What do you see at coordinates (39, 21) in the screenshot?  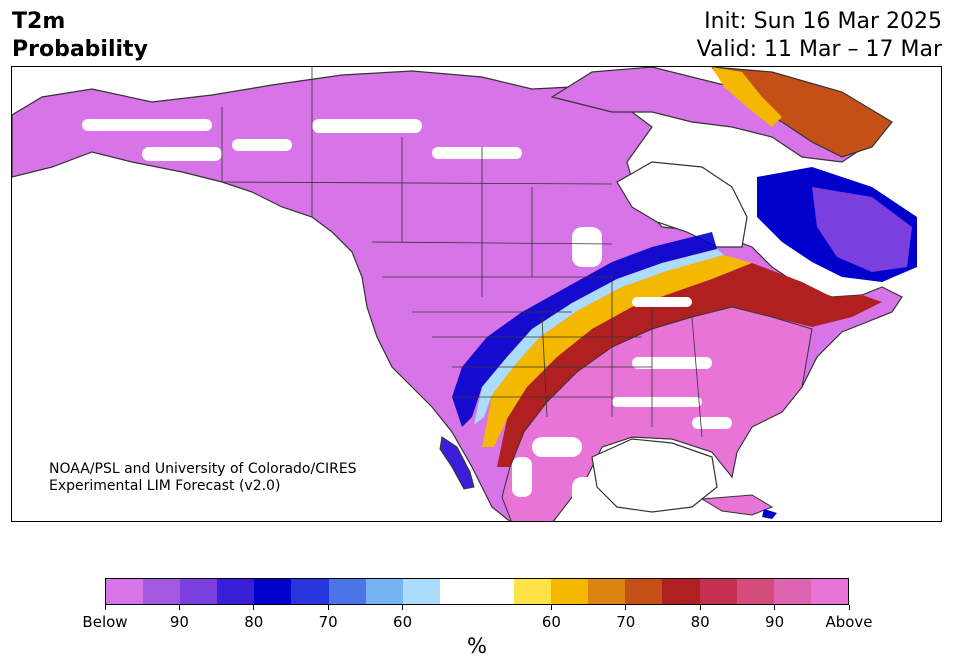 I see `title-line-variable: T2m` at bounding box center [39, 21].